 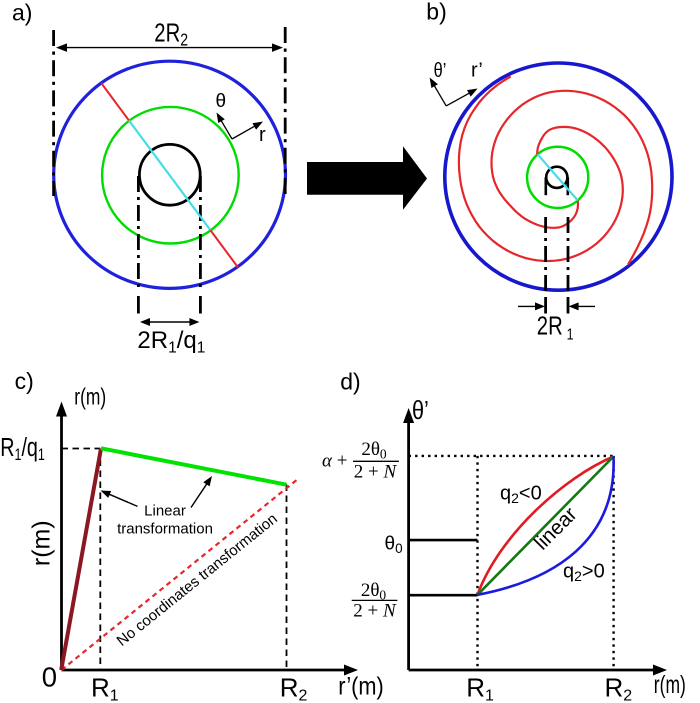 I want to click on svg-text: 2R2, so click(x=171, y=34).